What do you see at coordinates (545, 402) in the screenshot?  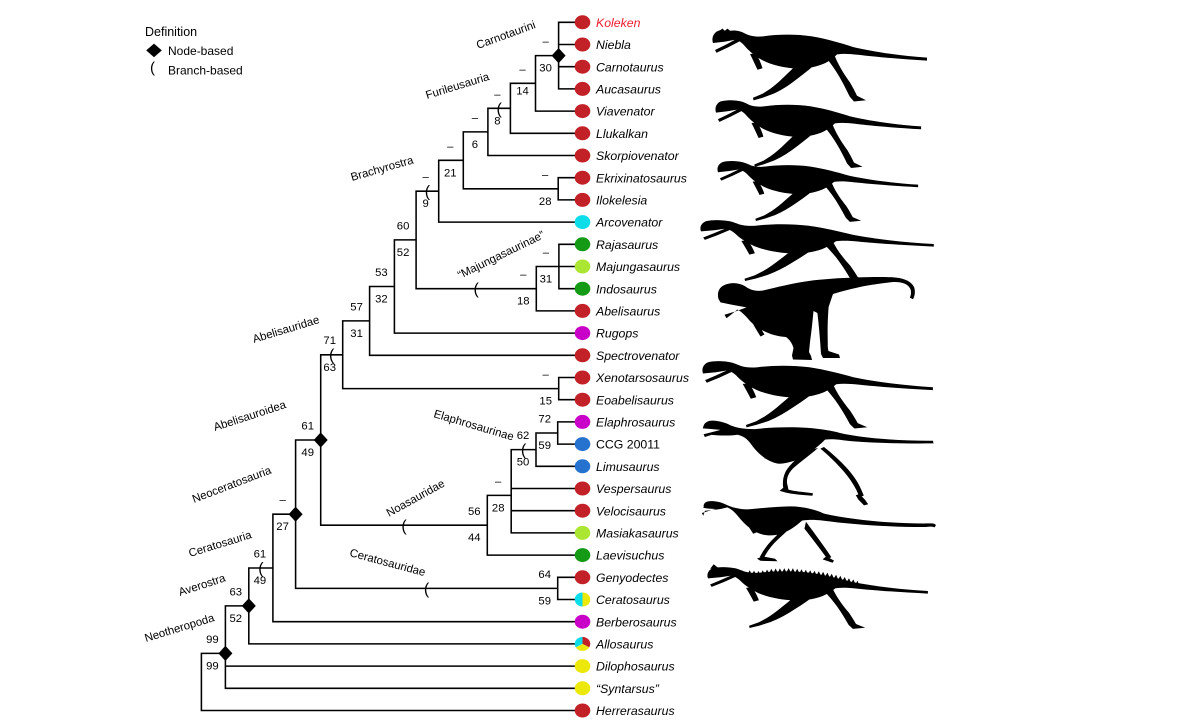 I see `svg-text: 15` at bounding box center [545, 402].